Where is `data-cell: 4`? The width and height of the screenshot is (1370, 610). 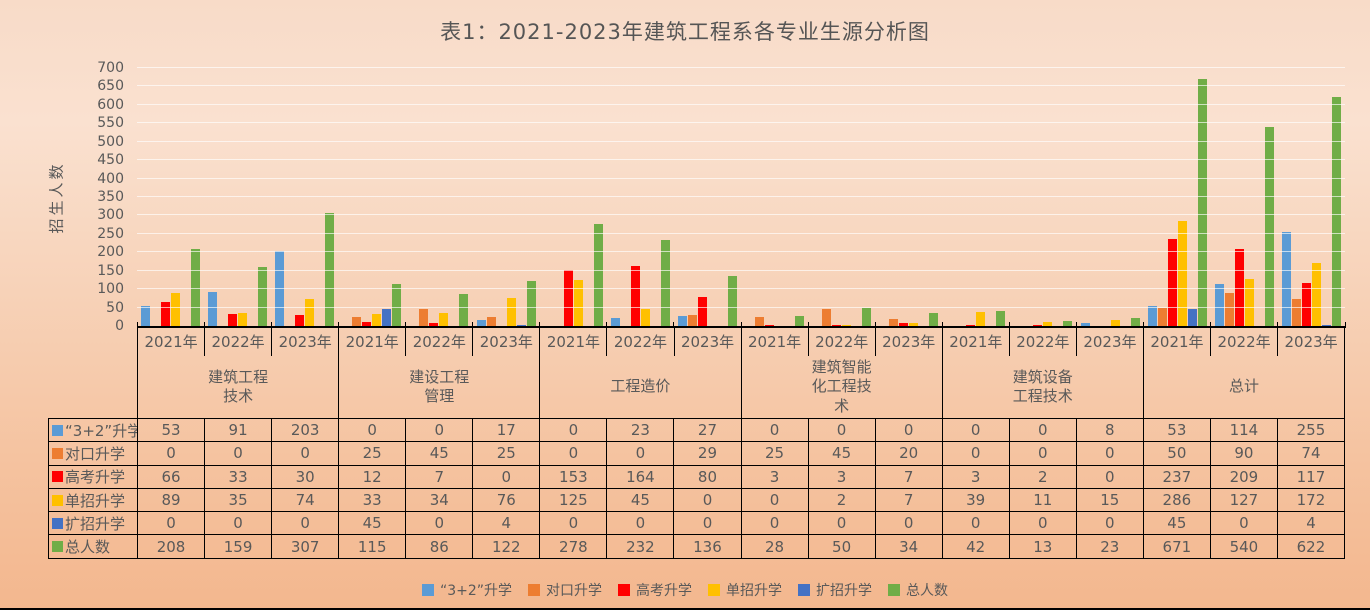
data-cell: 4 is located at coordinates (1311, 524).